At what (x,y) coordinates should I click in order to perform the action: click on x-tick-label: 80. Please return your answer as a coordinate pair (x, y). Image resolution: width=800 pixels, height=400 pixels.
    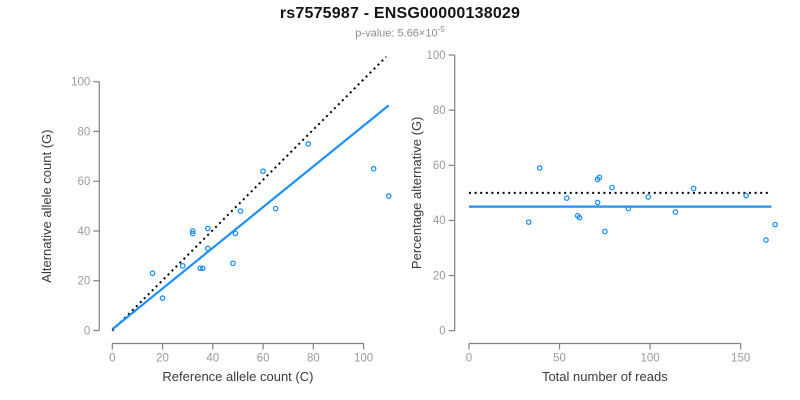
    Looking at the image, I should click on (313, 359).